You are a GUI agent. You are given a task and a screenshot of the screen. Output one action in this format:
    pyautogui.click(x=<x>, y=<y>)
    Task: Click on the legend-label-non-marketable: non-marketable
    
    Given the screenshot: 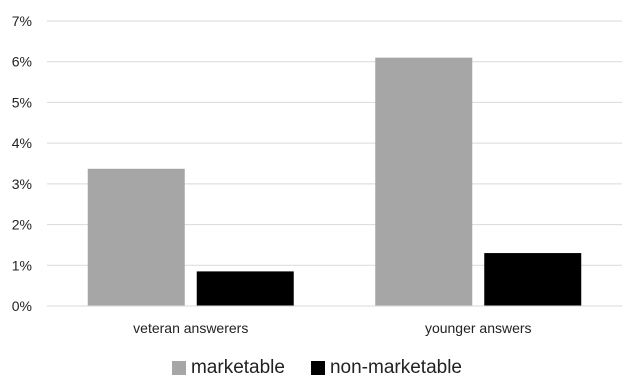 What is the action you would take?
    pyautogui.click(x=396, y=367)
    